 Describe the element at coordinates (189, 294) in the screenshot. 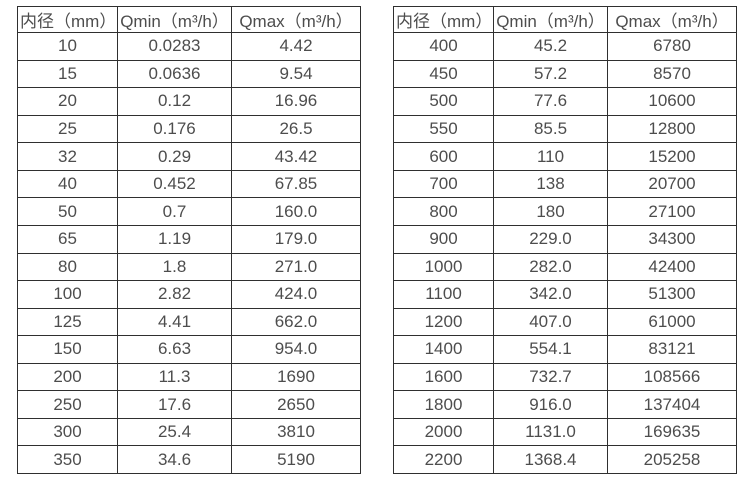

I see `table-row: 100 2.82 424.0` at that location.